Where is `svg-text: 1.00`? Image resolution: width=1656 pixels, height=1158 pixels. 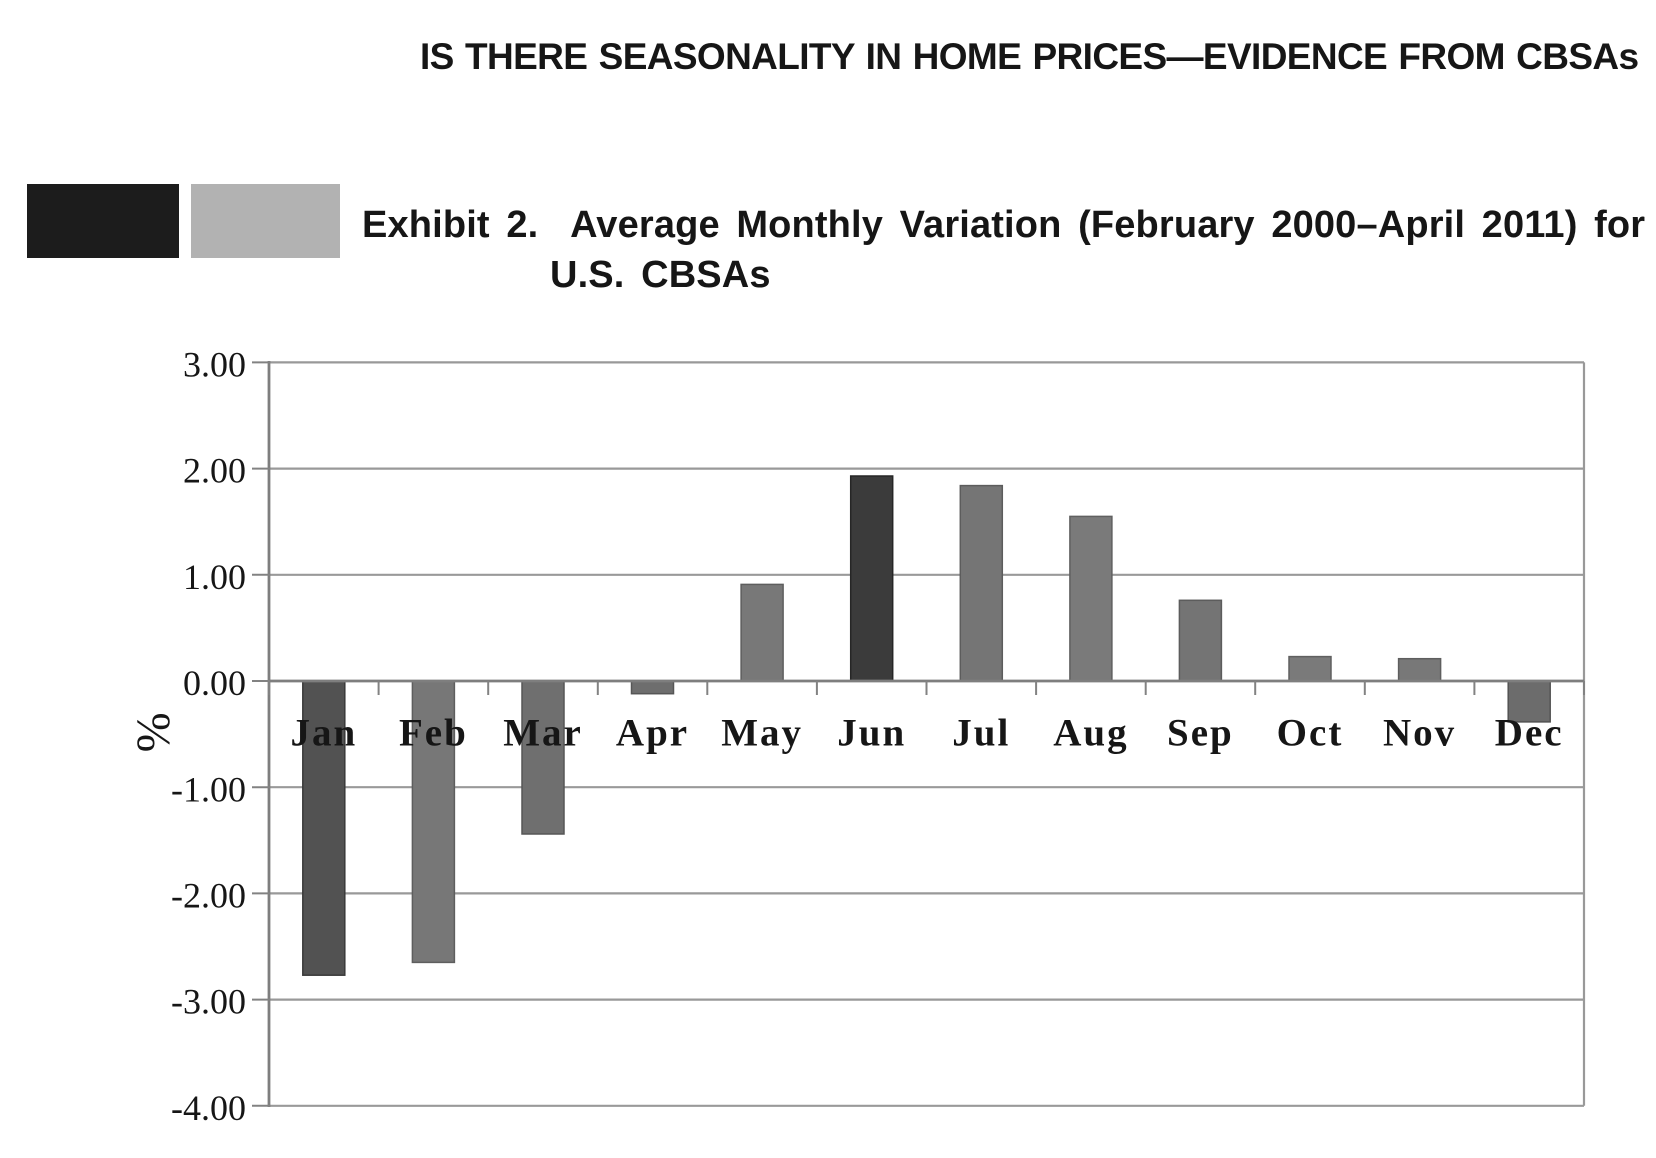
svg-text: 1.00 is located at coordinates (214, 577).